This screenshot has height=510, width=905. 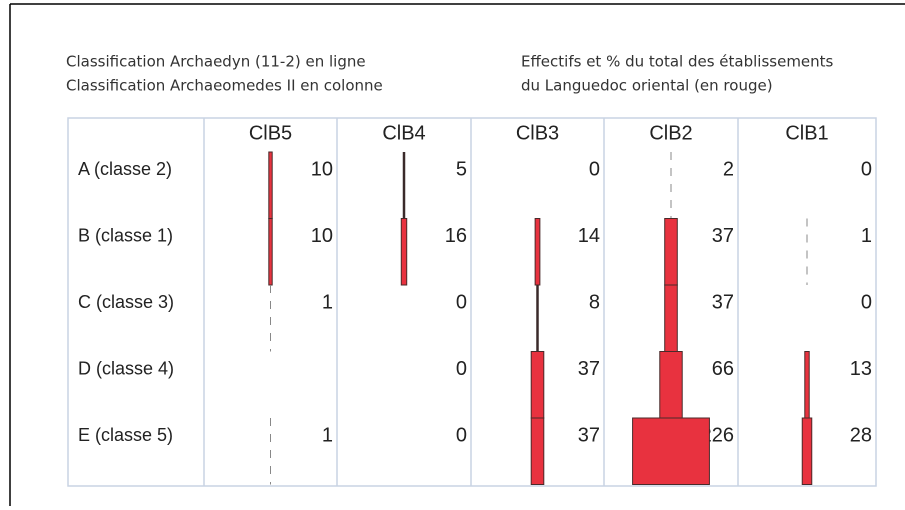 What do you see at coordinates (670, 133) in the screenshot?
I see `column-header: ClB2` at bounding box center [670, 133].